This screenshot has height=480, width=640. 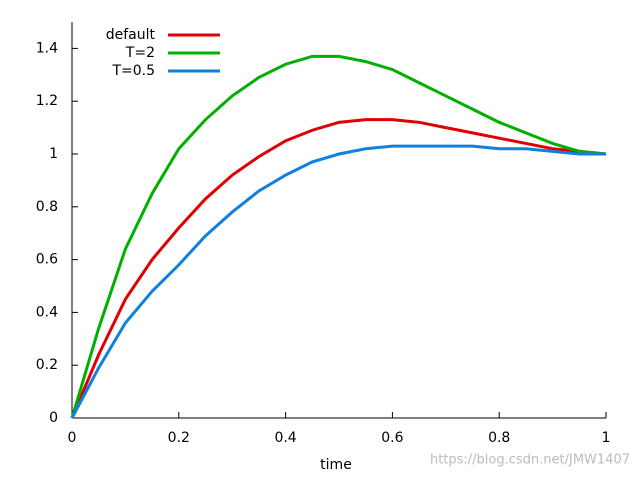 What do you see at coordinates (47, 260) in the screenshot?
I see `y-tick-label: 0.6` at bounding box center [47, 260].